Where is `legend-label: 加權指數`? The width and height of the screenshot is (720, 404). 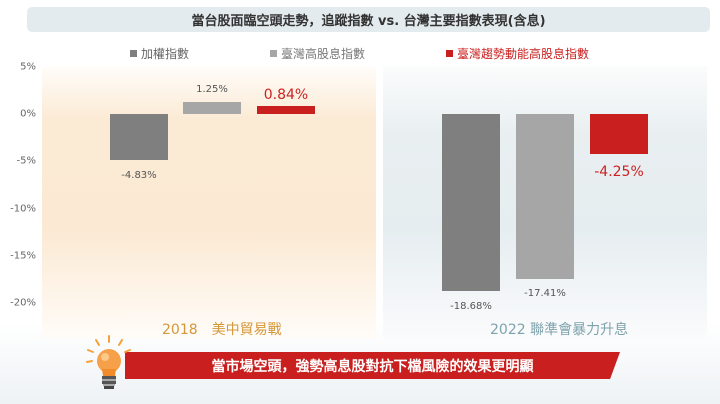 legend-label: 加權指數 is located at coordinates (165, 53).